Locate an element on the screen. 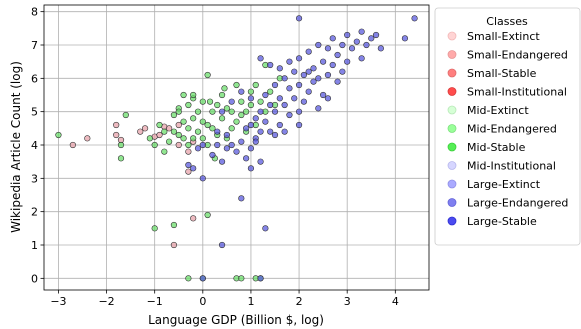 This screenshot has height=329, width=581. y-tick-label: 0 is located at coordinates (34, 278).